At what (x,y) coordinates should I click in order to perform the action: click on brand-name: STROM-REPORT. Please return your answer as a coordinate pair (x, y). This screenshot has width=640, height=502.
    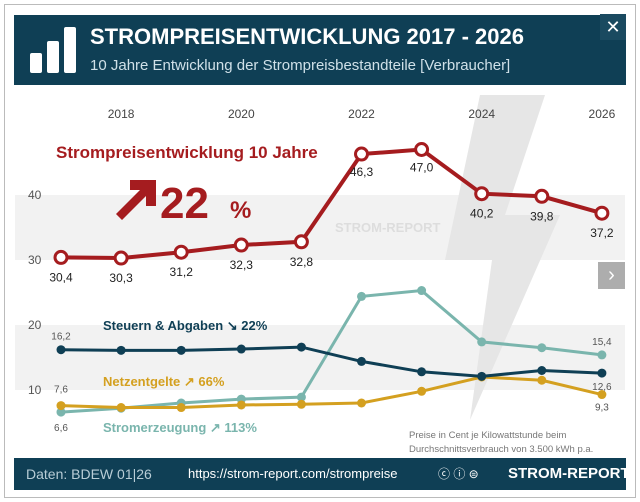
    Looking at the image, I should click on (569, 473).